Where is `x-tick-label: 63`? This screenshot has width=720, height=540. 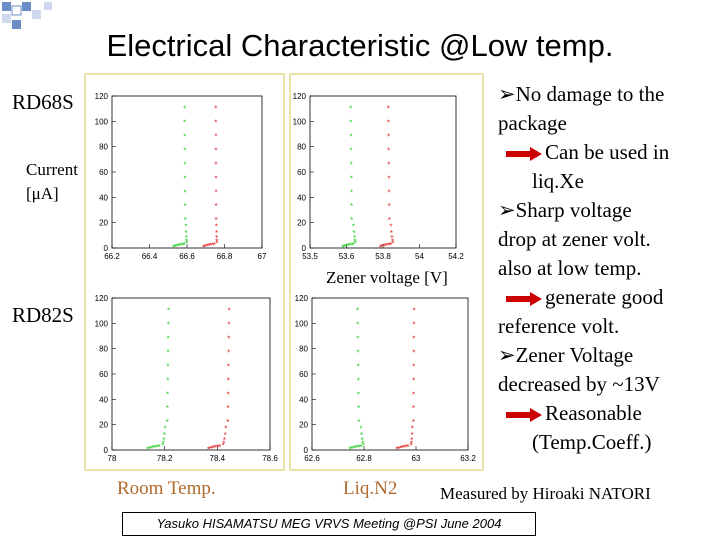 x-tick-label: 63 is located at coordinates (416, 458).